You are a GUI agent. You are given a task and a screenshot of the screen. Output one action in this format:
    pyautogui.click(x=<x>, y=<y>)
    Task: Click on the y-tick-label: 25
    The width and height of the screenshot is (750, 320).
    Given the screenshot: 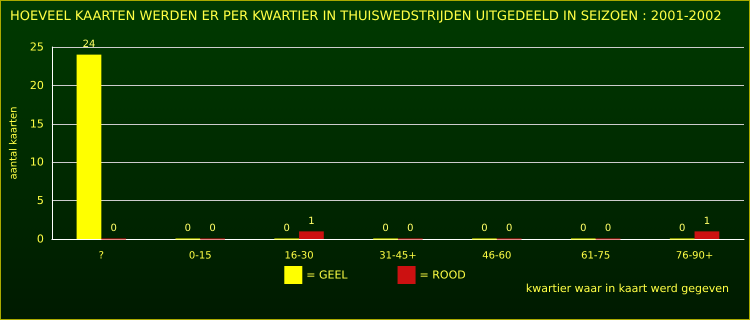 What is the action you would take?
    pyautogui.click(x=37, y=47)
    